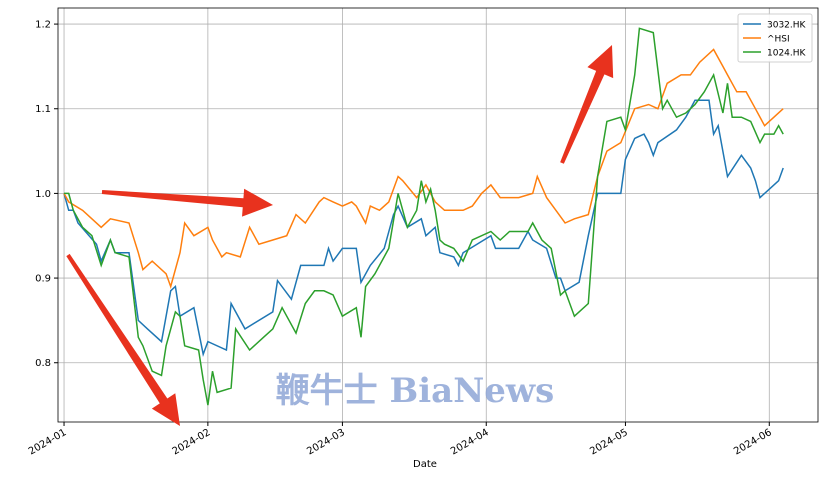 Image resolution: width=830 pixels, height=488 pixels. Describe the element at coordinates (415, 391) in the screenshot. I see `watermark: 鞭牛士 BiaNews` at that location.